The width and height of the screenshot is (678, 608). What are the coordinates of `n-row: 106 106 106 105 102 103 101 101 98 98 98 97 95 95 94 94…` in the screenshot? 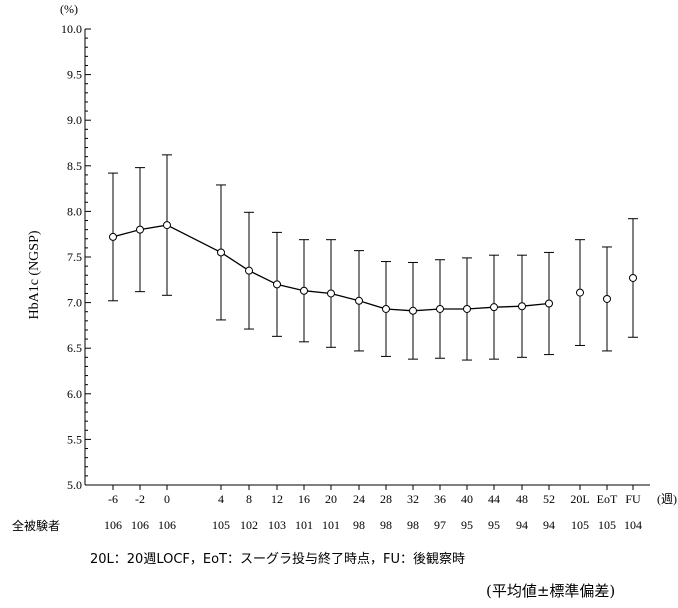 It's located at (373, 525).